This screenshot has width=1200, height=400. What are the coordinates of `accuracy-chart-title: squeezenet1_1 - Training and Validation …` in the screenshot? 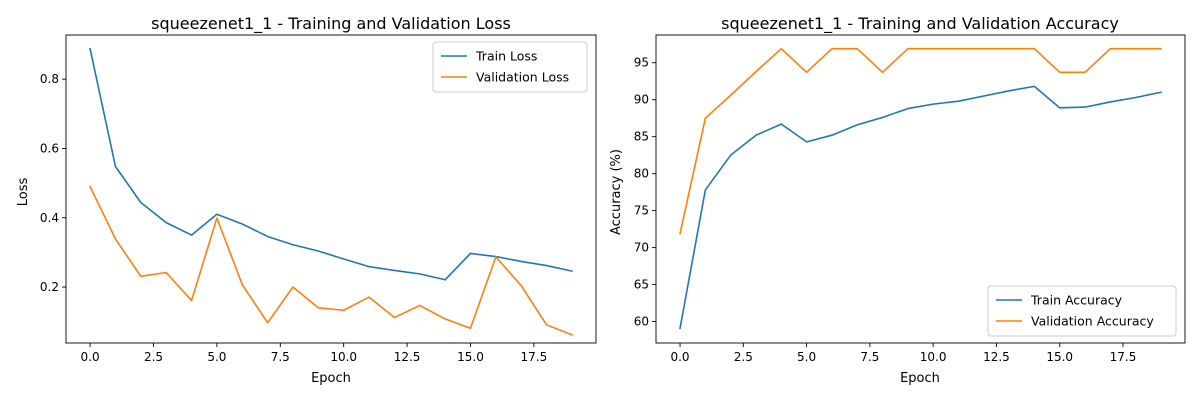 It's located at (920, 24).